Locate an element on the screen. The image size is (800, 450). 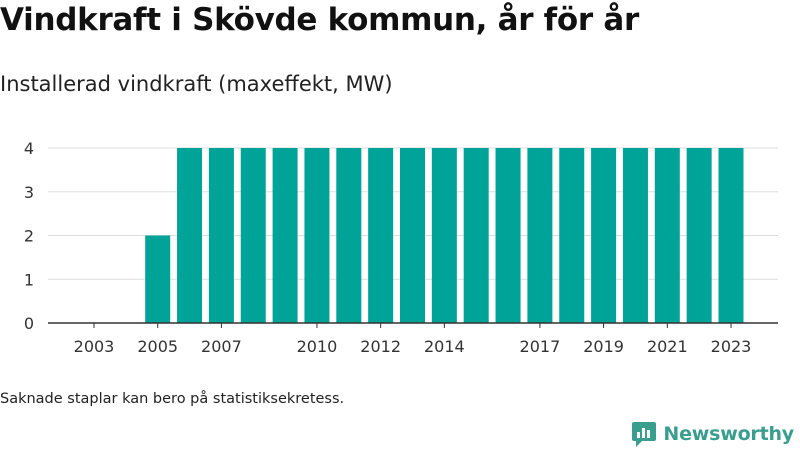
bar-2019 is located at coordinates (604, 235).